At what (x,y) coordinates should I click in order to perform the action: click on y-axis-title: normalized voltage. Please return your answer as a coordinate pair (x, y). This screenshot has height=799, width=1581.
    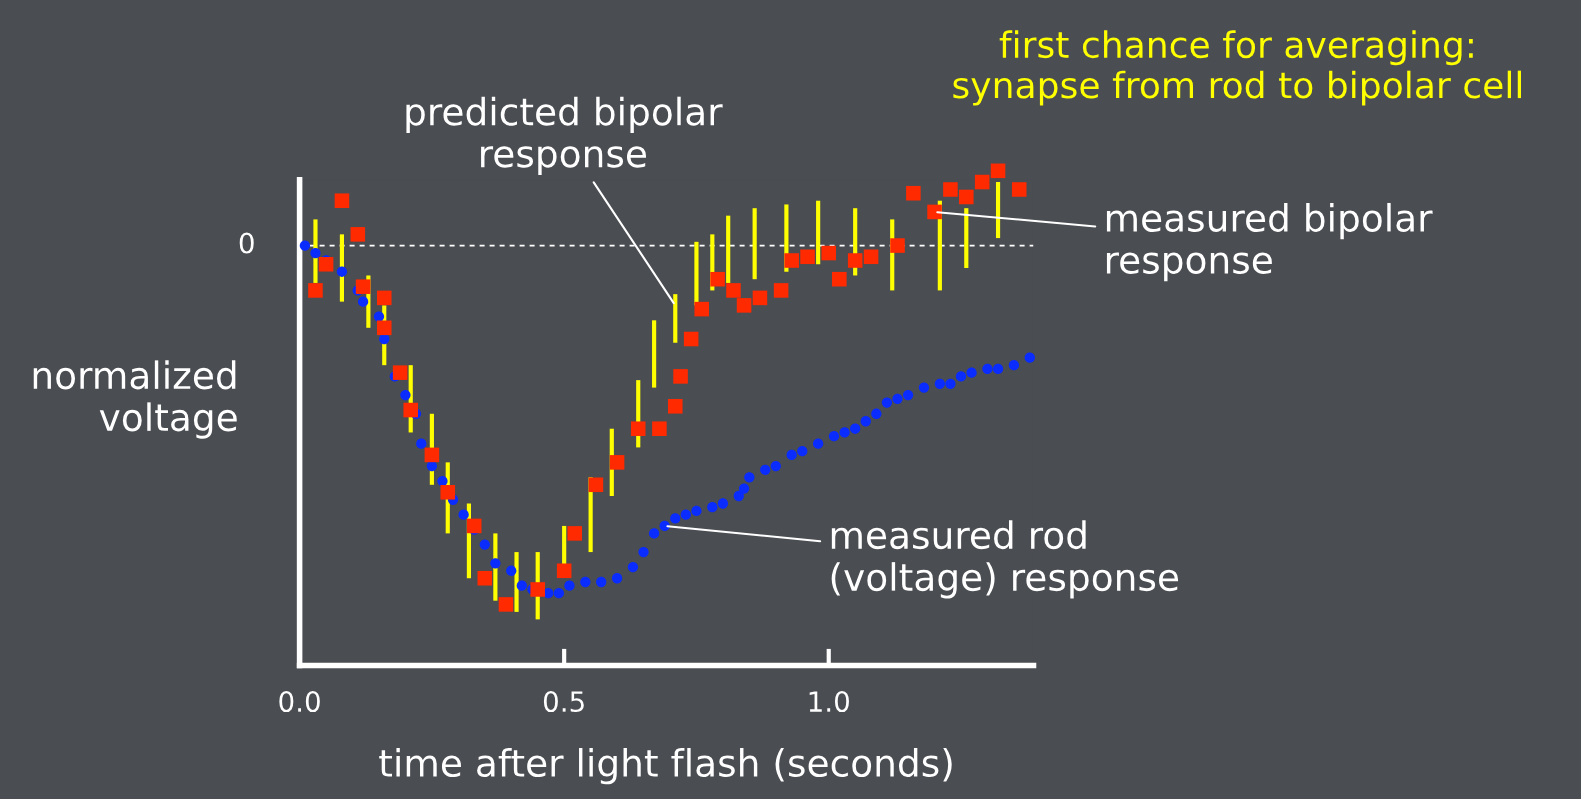
    Looking at the image, I should click on (135, 399).